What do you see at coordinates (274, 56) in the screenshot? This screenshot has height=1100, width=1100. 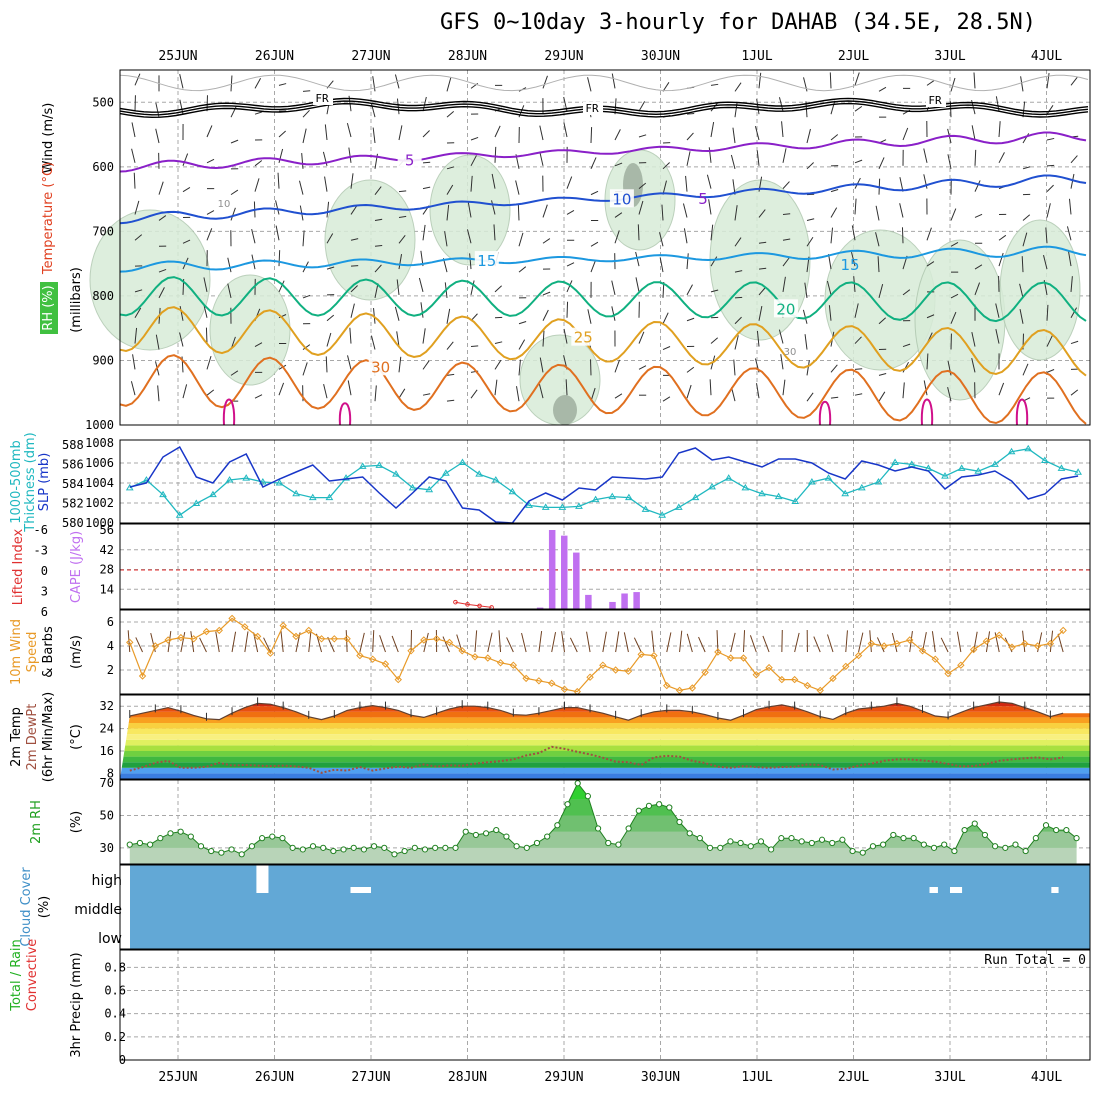 I see `date-top-1: 26JUN` at bounding box center [274, 56].